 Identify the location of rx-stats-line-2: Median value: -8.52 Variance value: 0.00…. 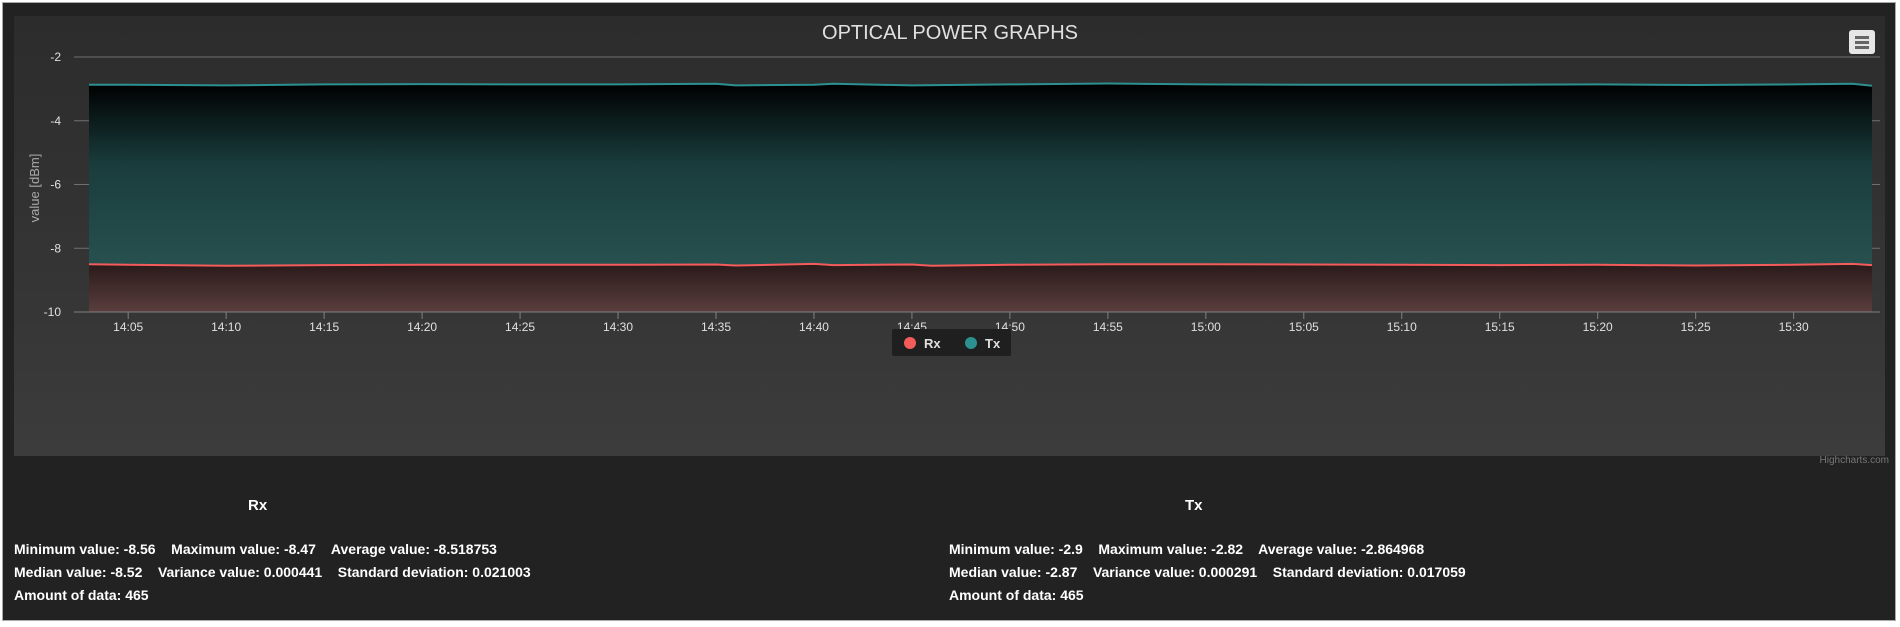
(272, 572).